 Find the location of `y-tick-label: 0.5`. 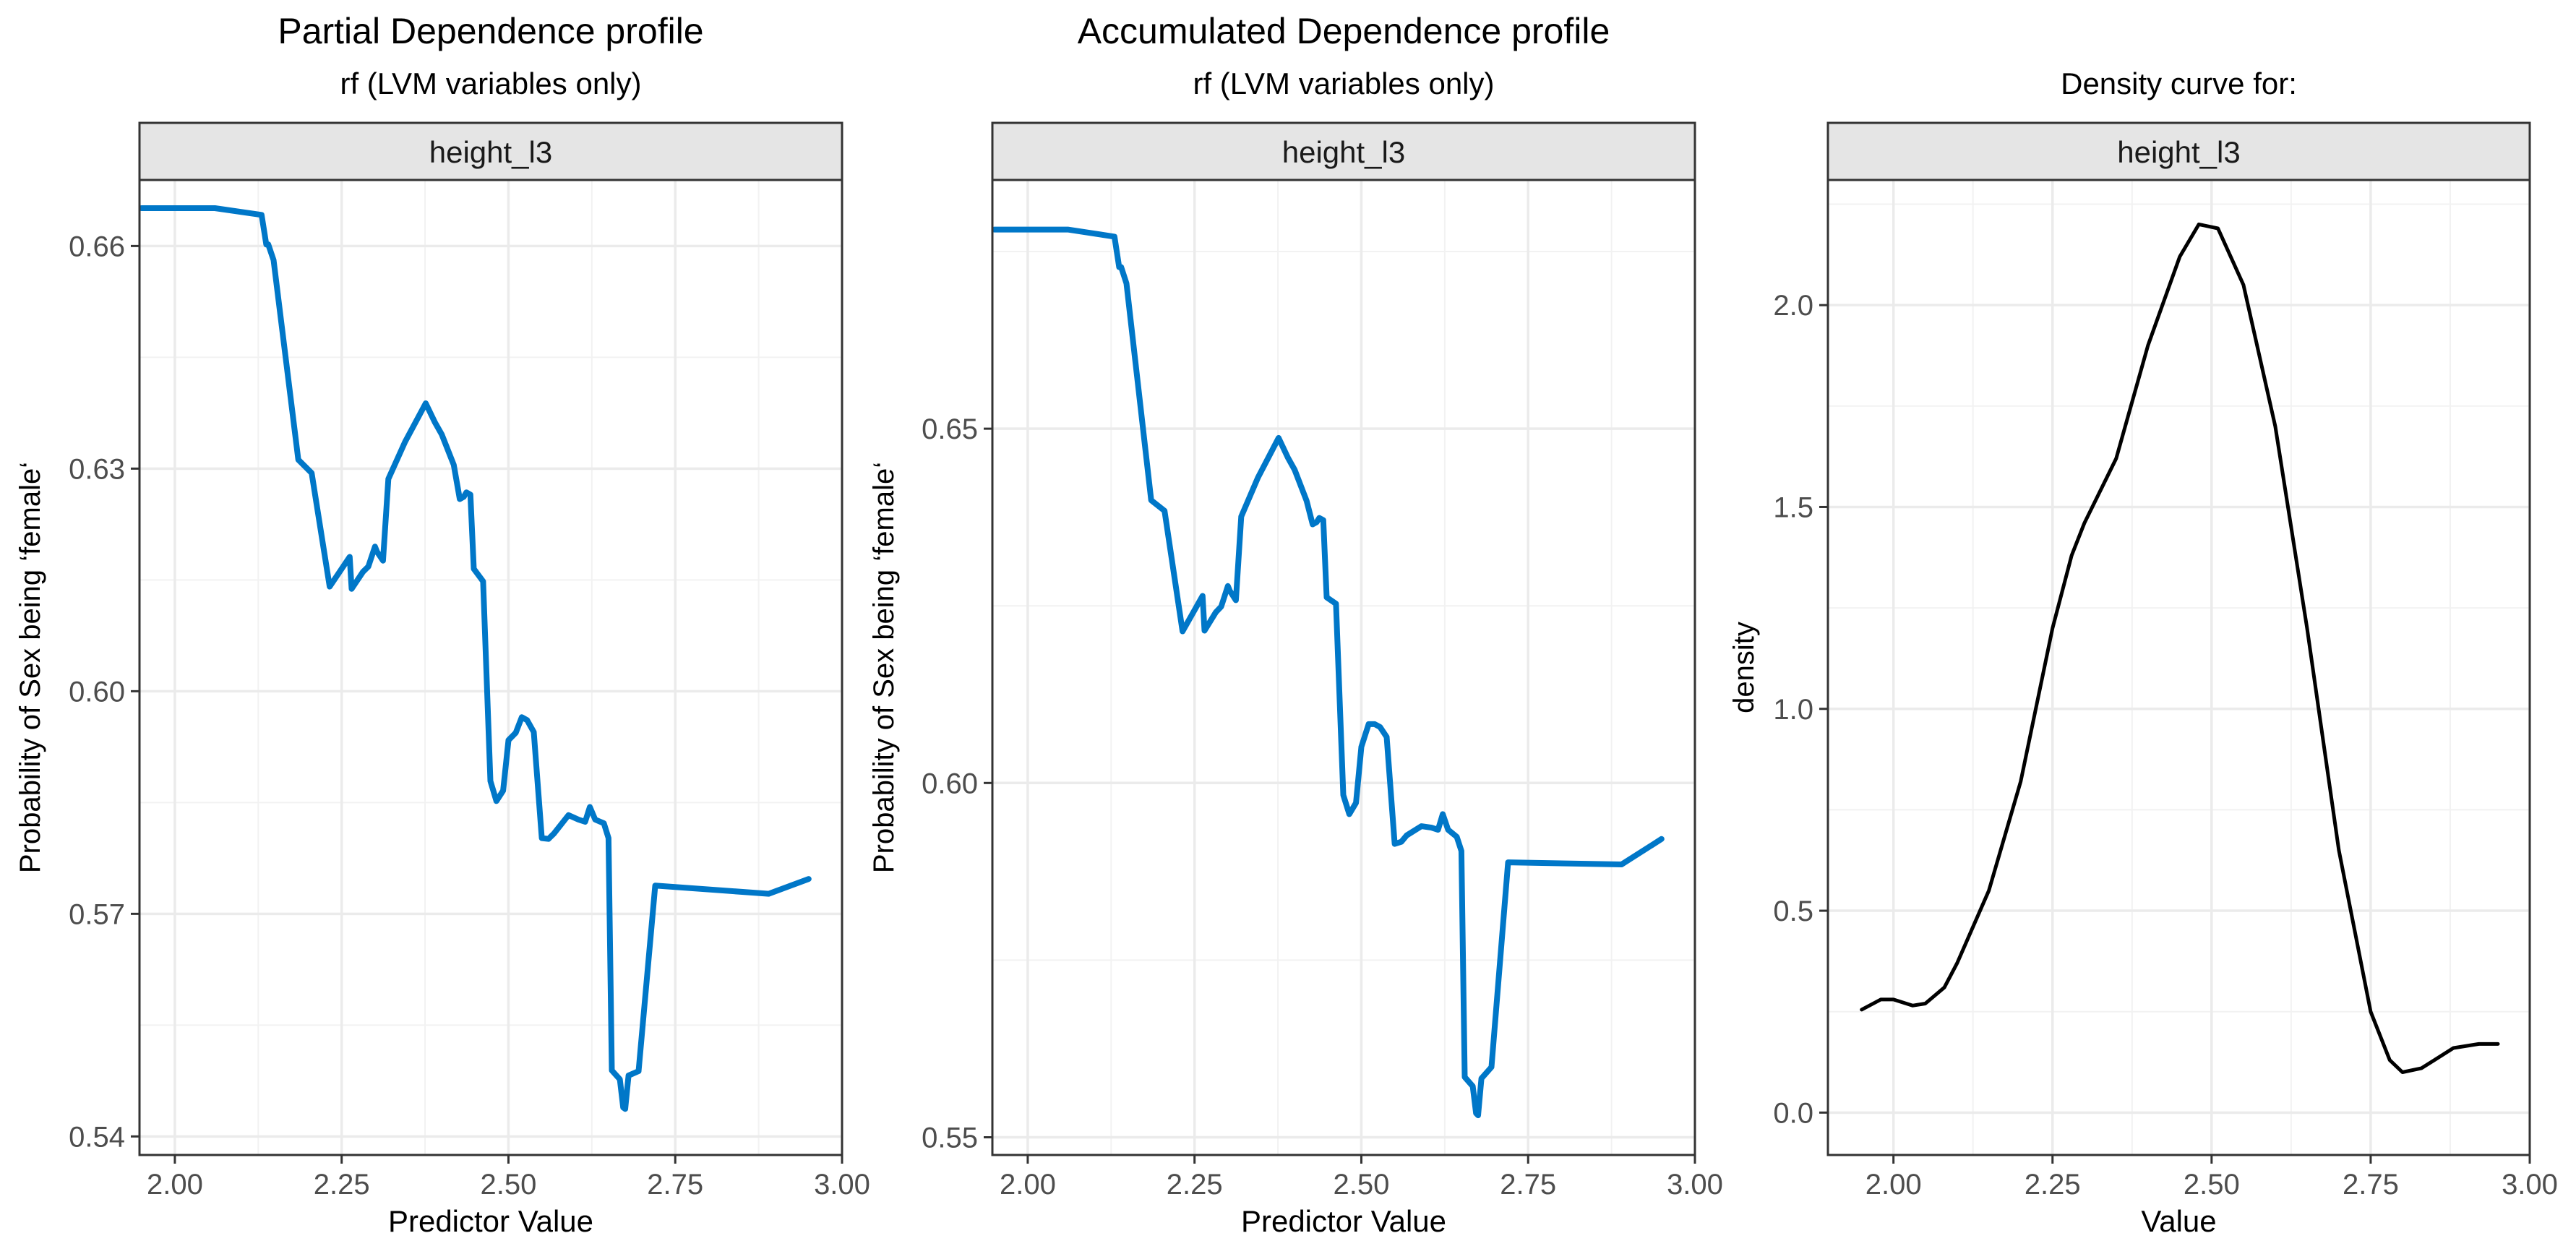

y-tick-label: 0.5 is located at coordinates (1793, 912).